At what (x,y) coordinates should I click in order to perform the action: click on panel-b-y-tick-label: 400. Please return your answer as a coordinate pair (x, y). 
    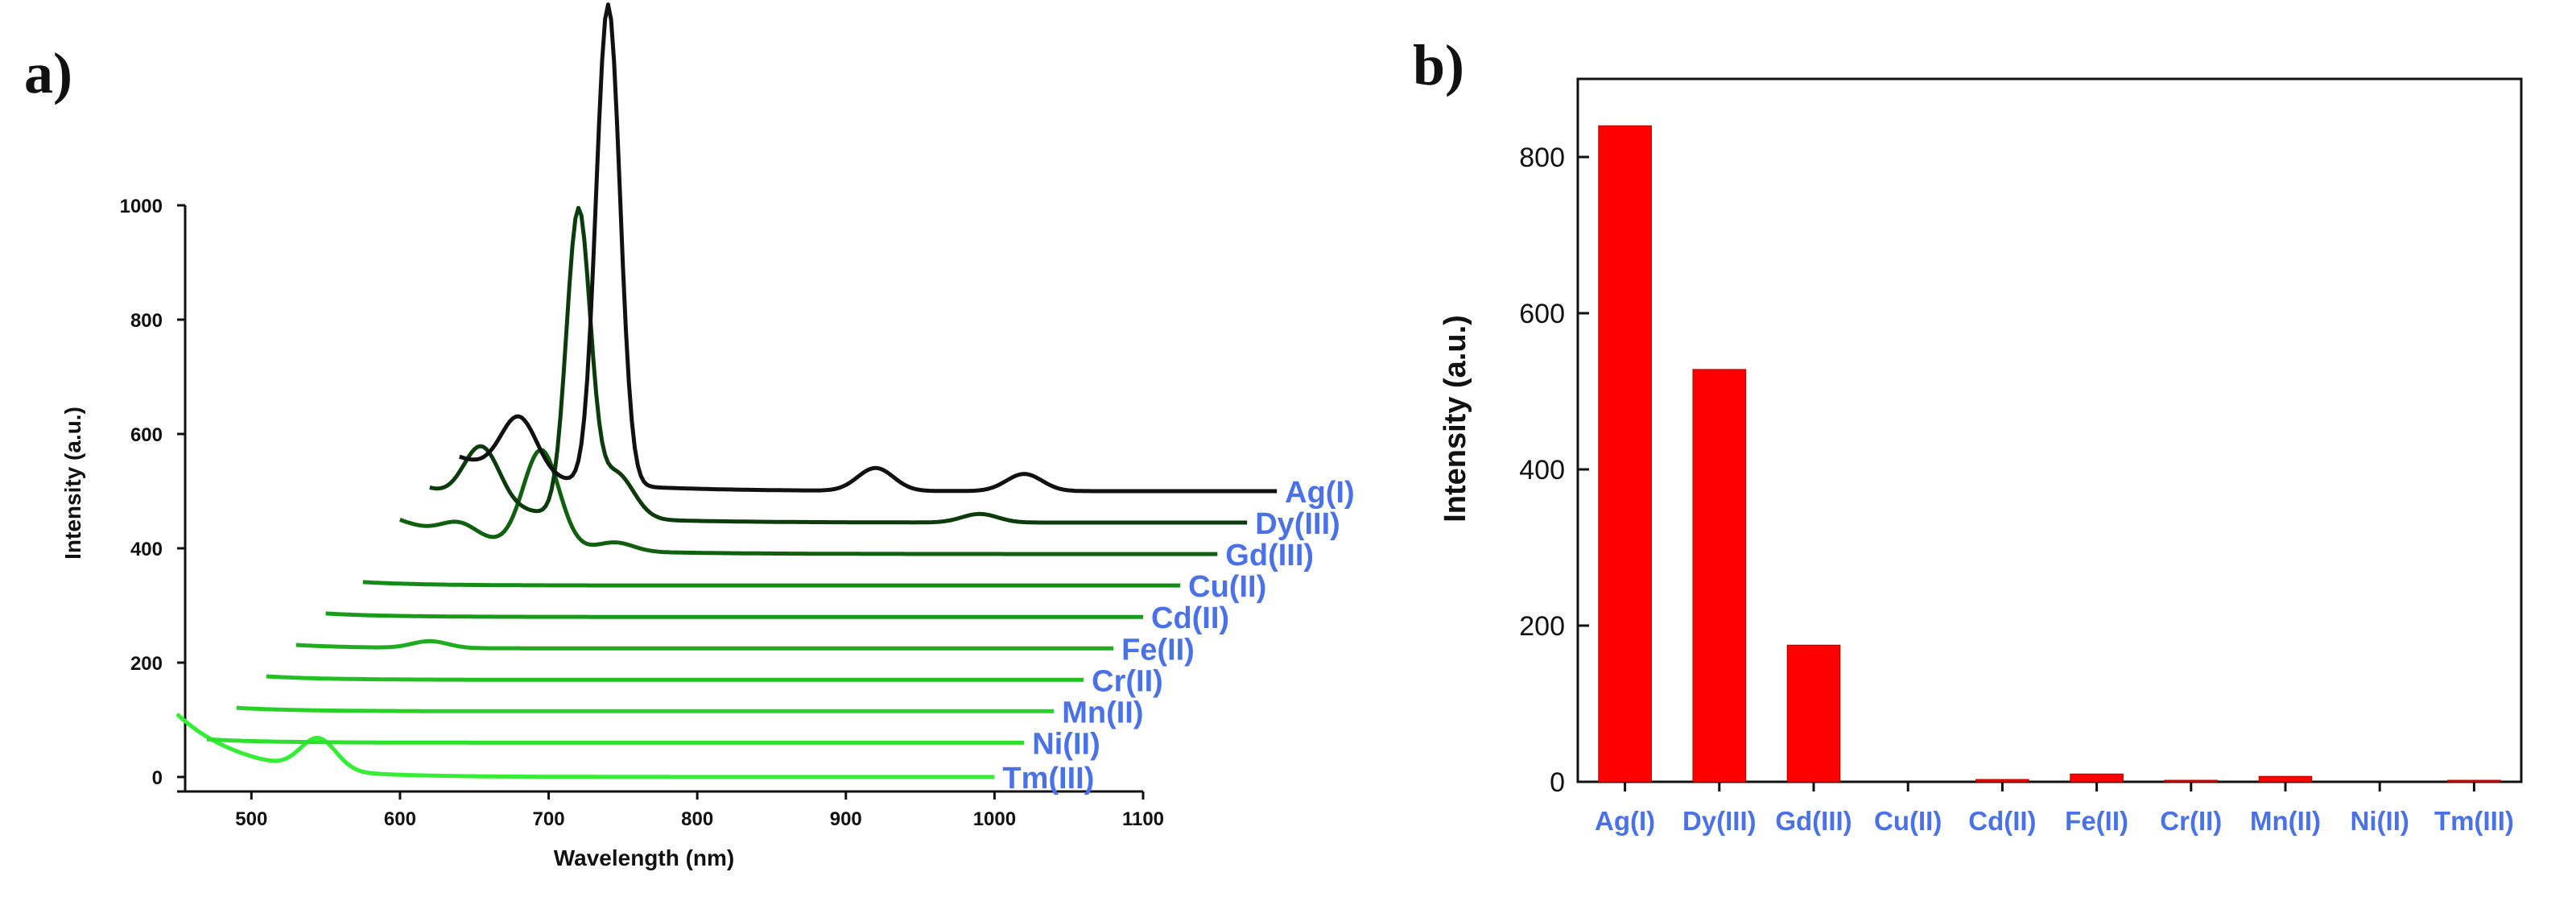
    Looking at the image, I should click on (1542, 471).